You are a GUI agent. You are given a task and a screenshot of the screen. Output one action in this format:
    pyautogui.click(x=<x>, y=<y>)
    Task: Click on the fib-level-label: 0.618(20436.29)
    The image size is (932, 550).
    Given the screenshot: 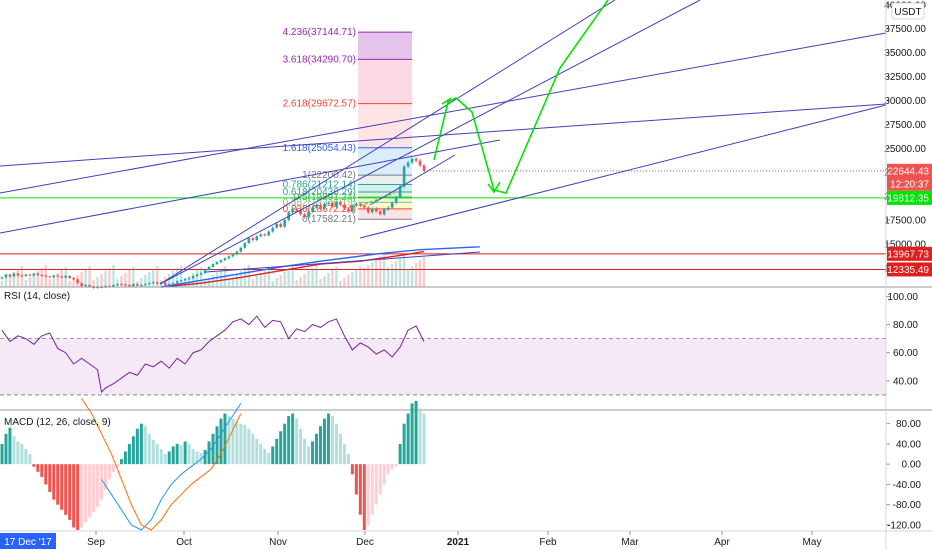 What is the action you would take?
    pyautogui.click(x=319, y=192)
    